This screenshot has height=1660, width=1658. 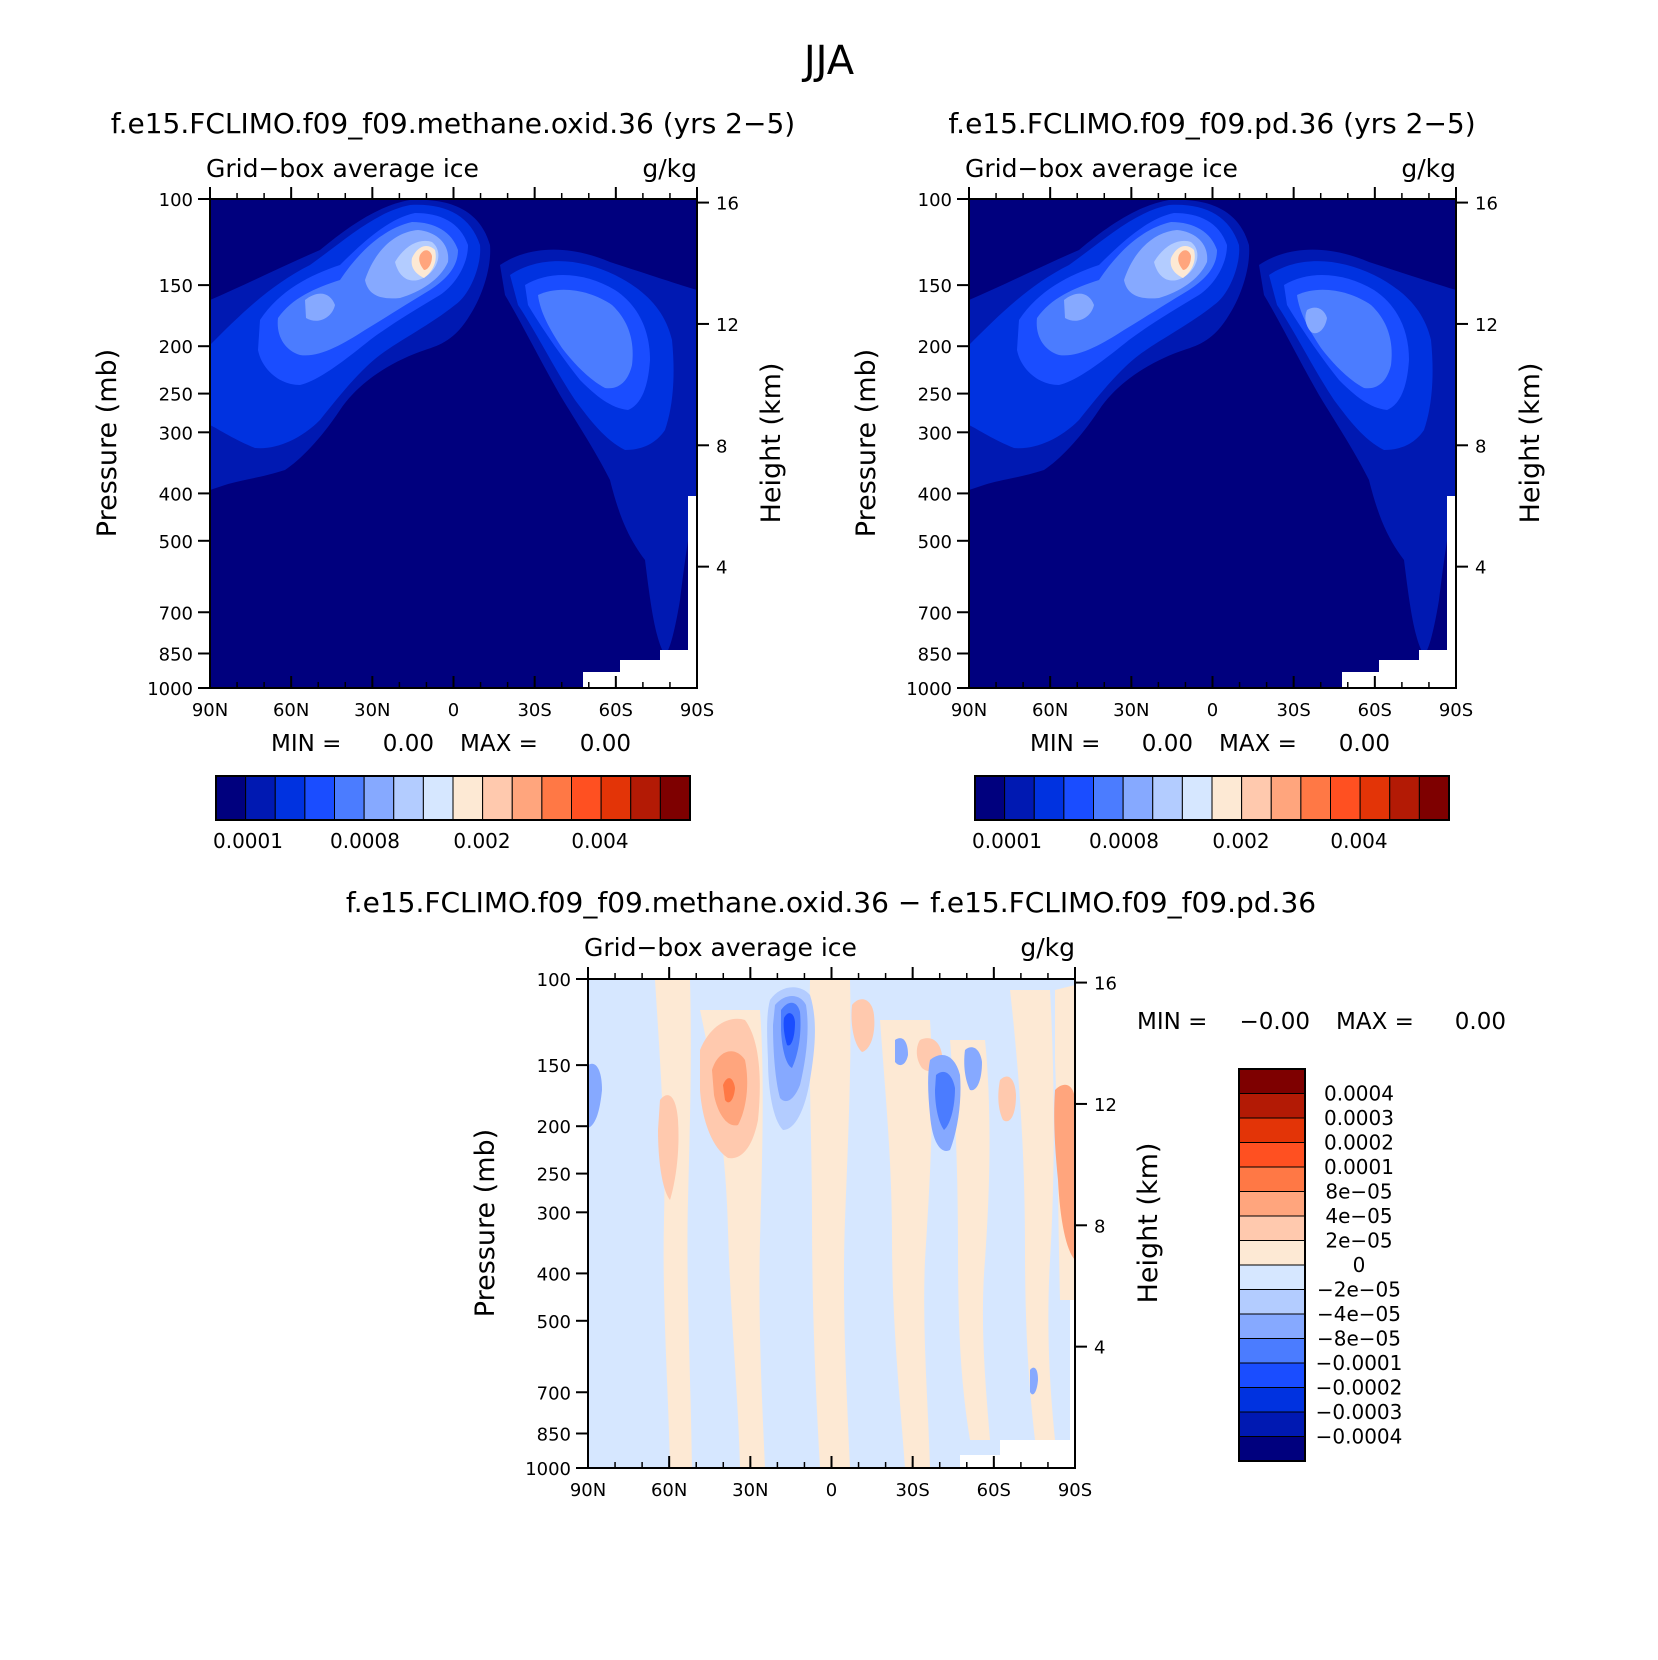 I want to click on panel-c-pos-core-1c, so click(x=729, y=1090).